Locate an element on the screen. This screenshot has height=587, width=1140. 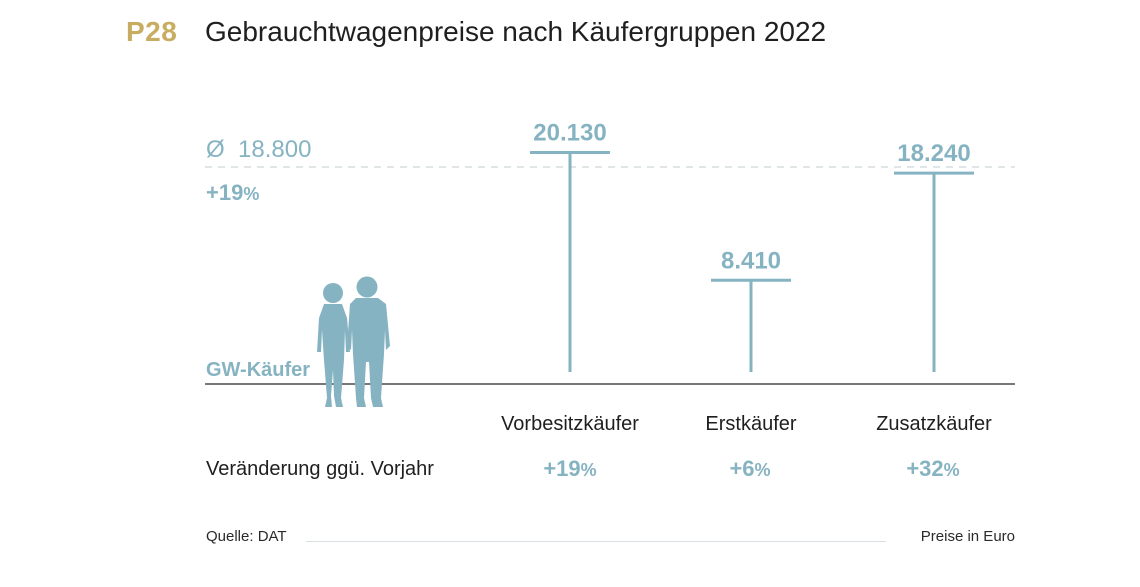
change-erstkaeufer: +6% is located at coordinates (750, 469).